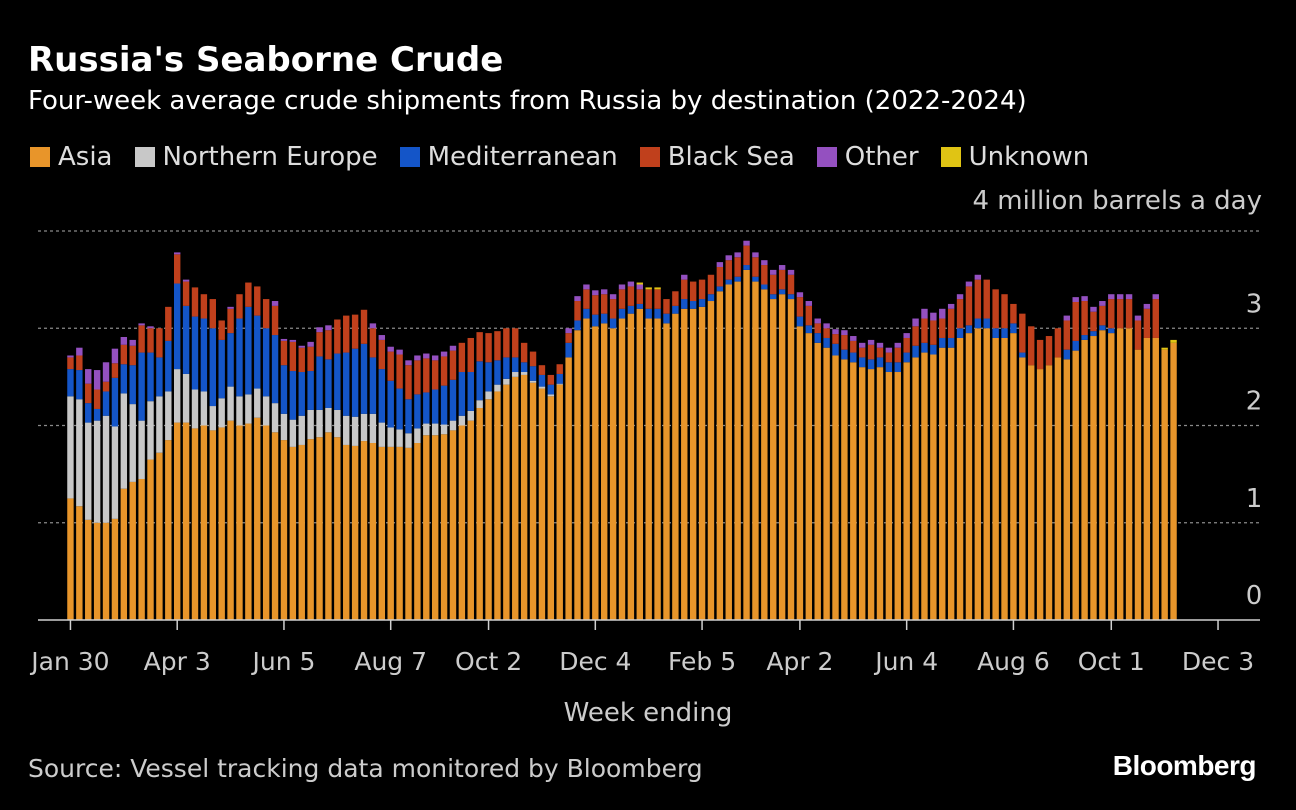 This screenshot has width=1296, height=810. I want to click on y-tick-label: 2, so click(1254, 402).